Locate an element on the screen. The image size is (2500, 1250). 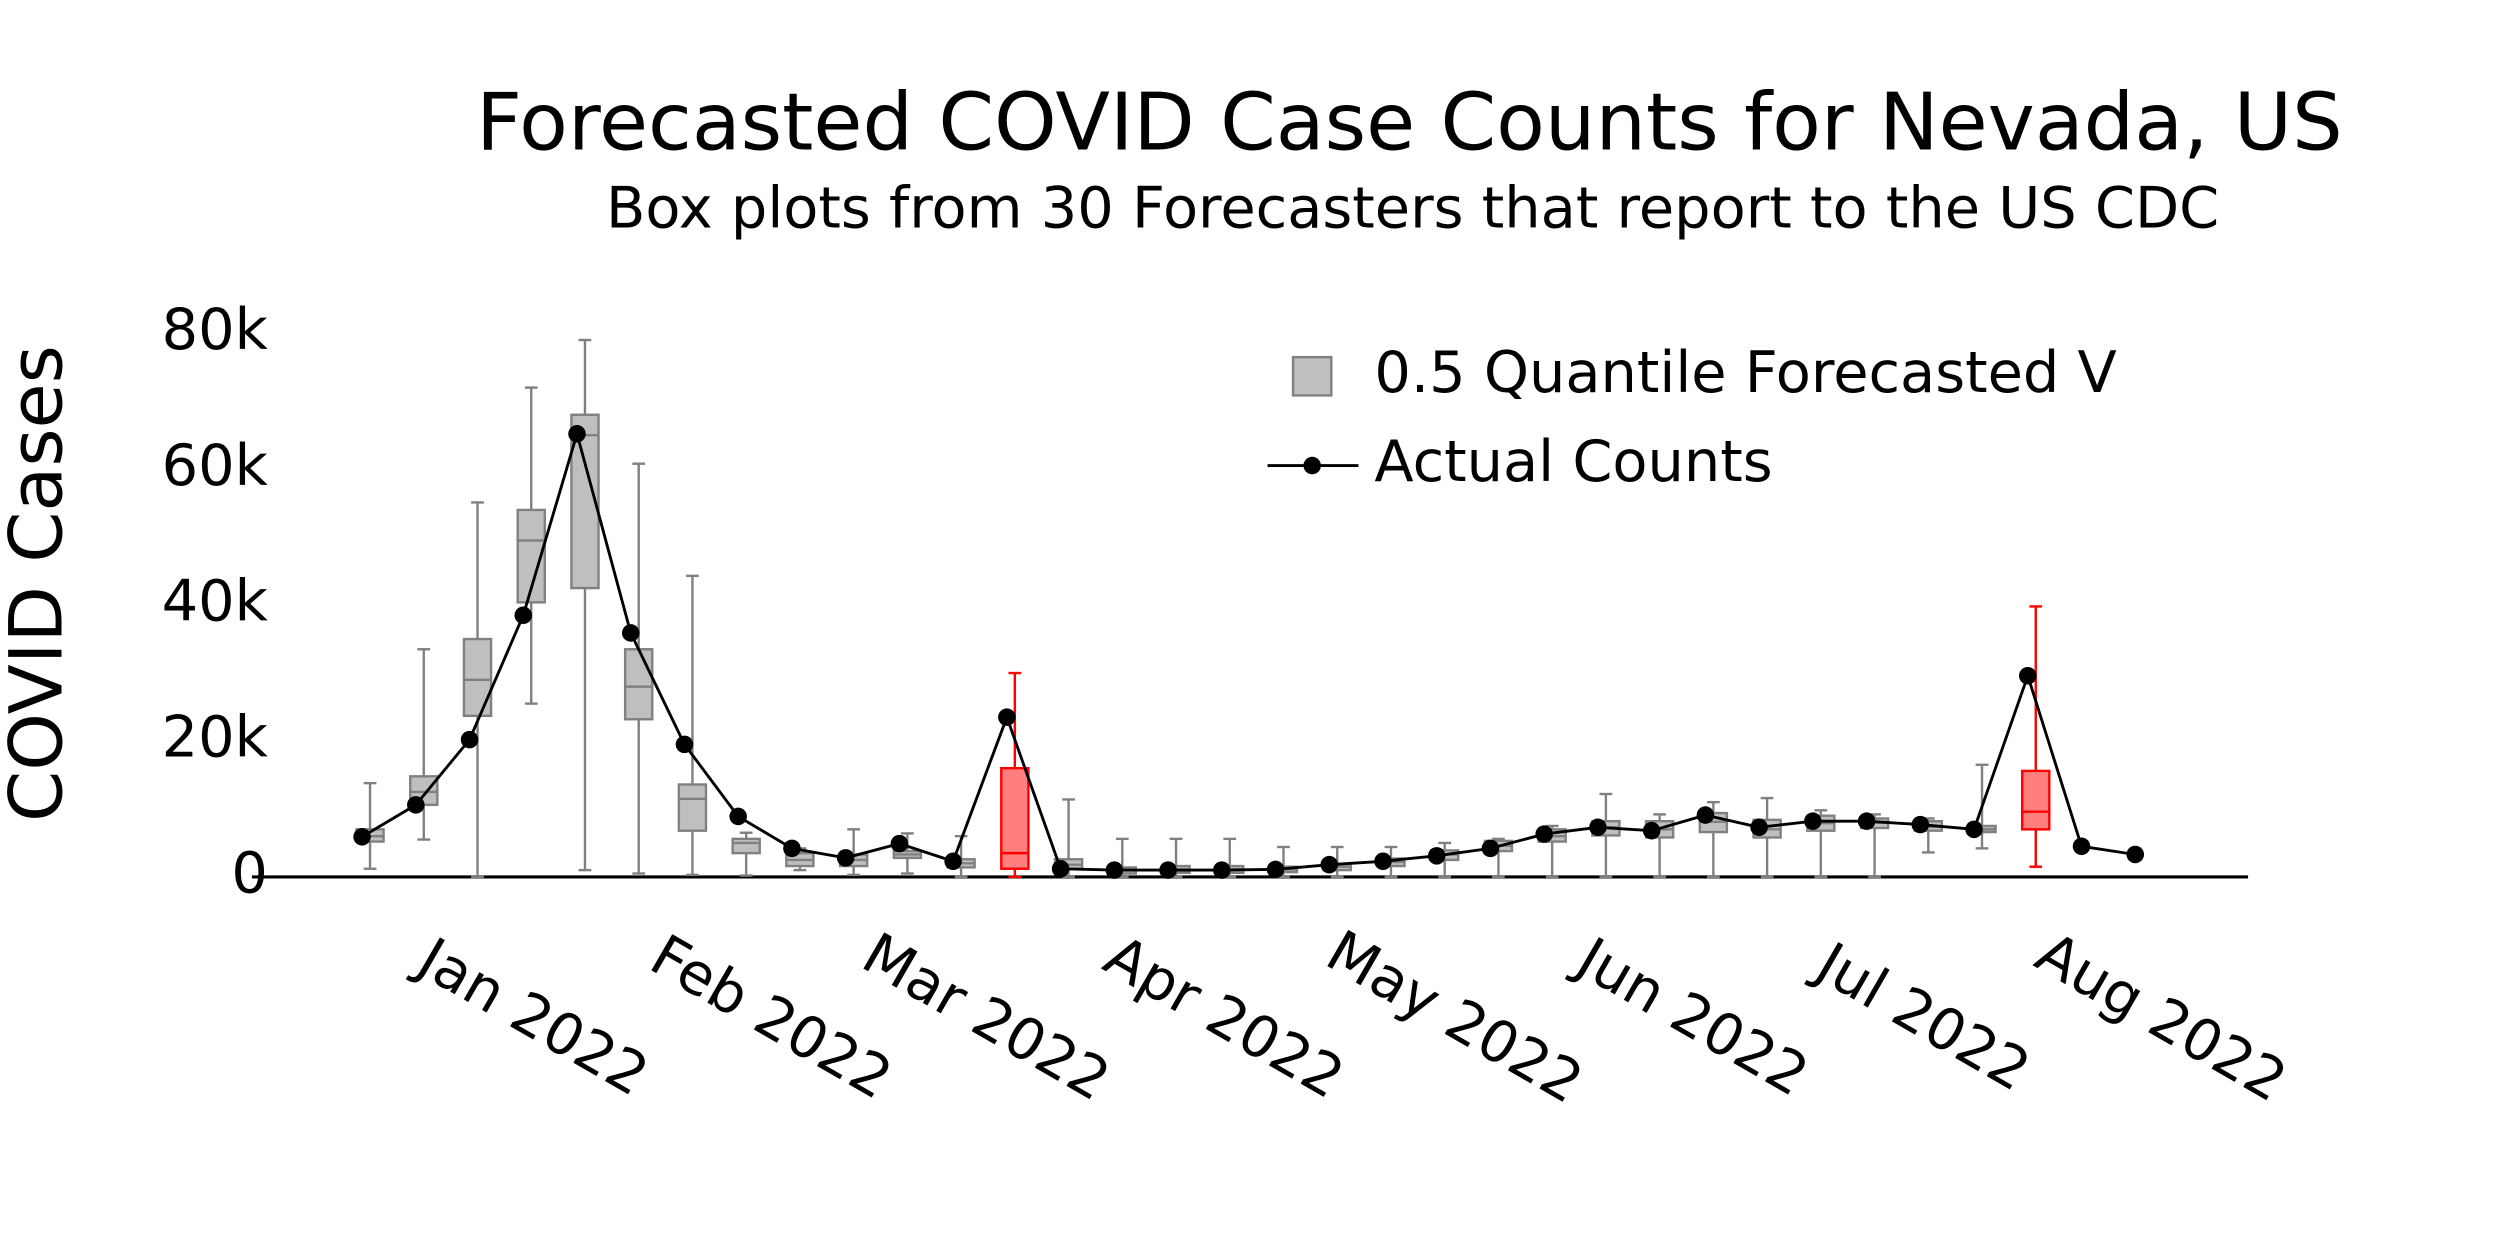
legend-swatch is located at coordinates (1312, 376).